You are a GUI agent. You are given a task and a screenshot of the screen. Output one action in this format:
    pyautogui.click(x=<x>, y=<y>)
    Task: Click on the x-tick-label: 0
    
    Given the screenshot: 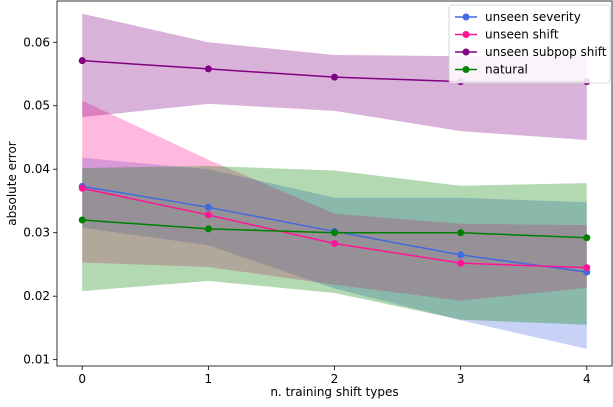 What is the action you would take?
    pyautogui.click(x=82, y=379)
    